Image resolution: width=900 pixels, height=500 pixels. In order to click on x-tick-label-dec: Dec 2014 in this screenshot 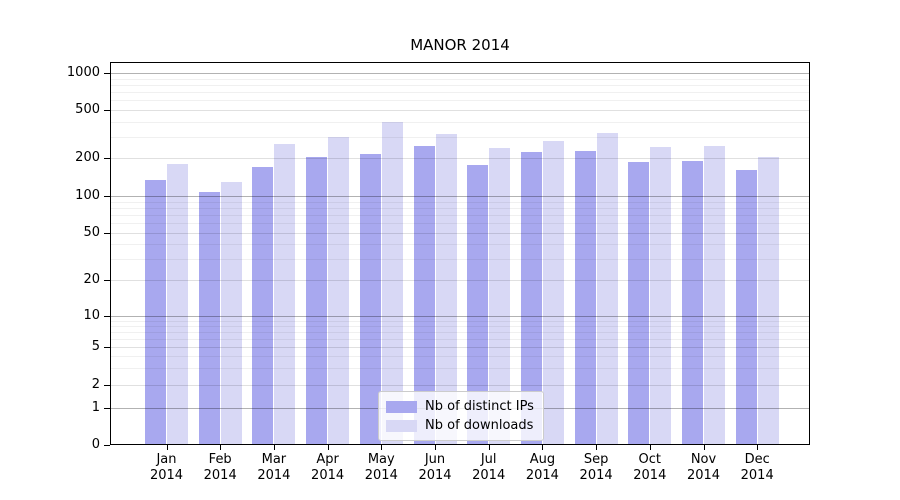, I will do `click(757, 468)`.